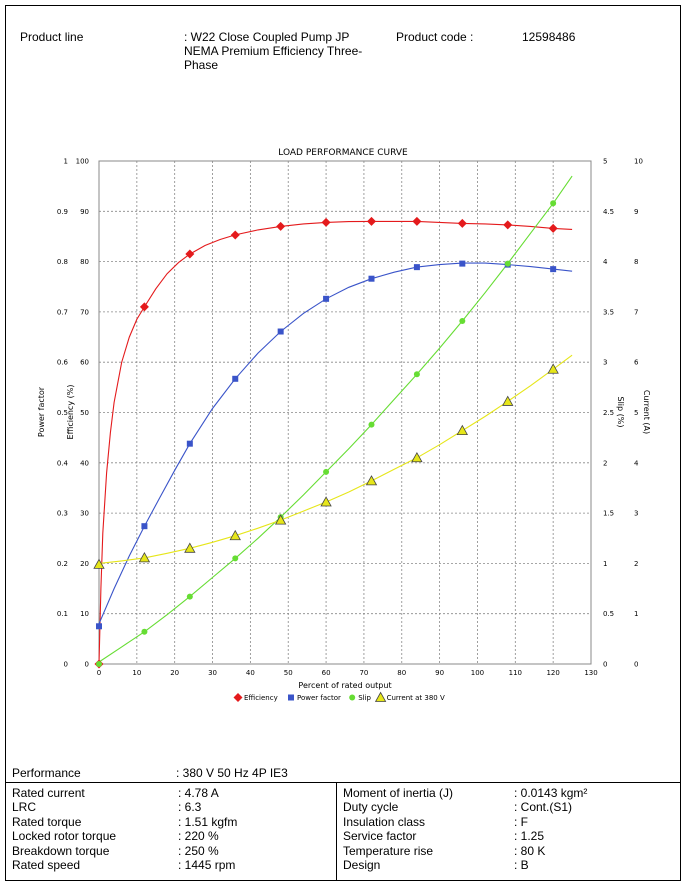  Describe the element at coordinates (24, 807) in the screenshot. I see `spec-label: LRC` at that location.